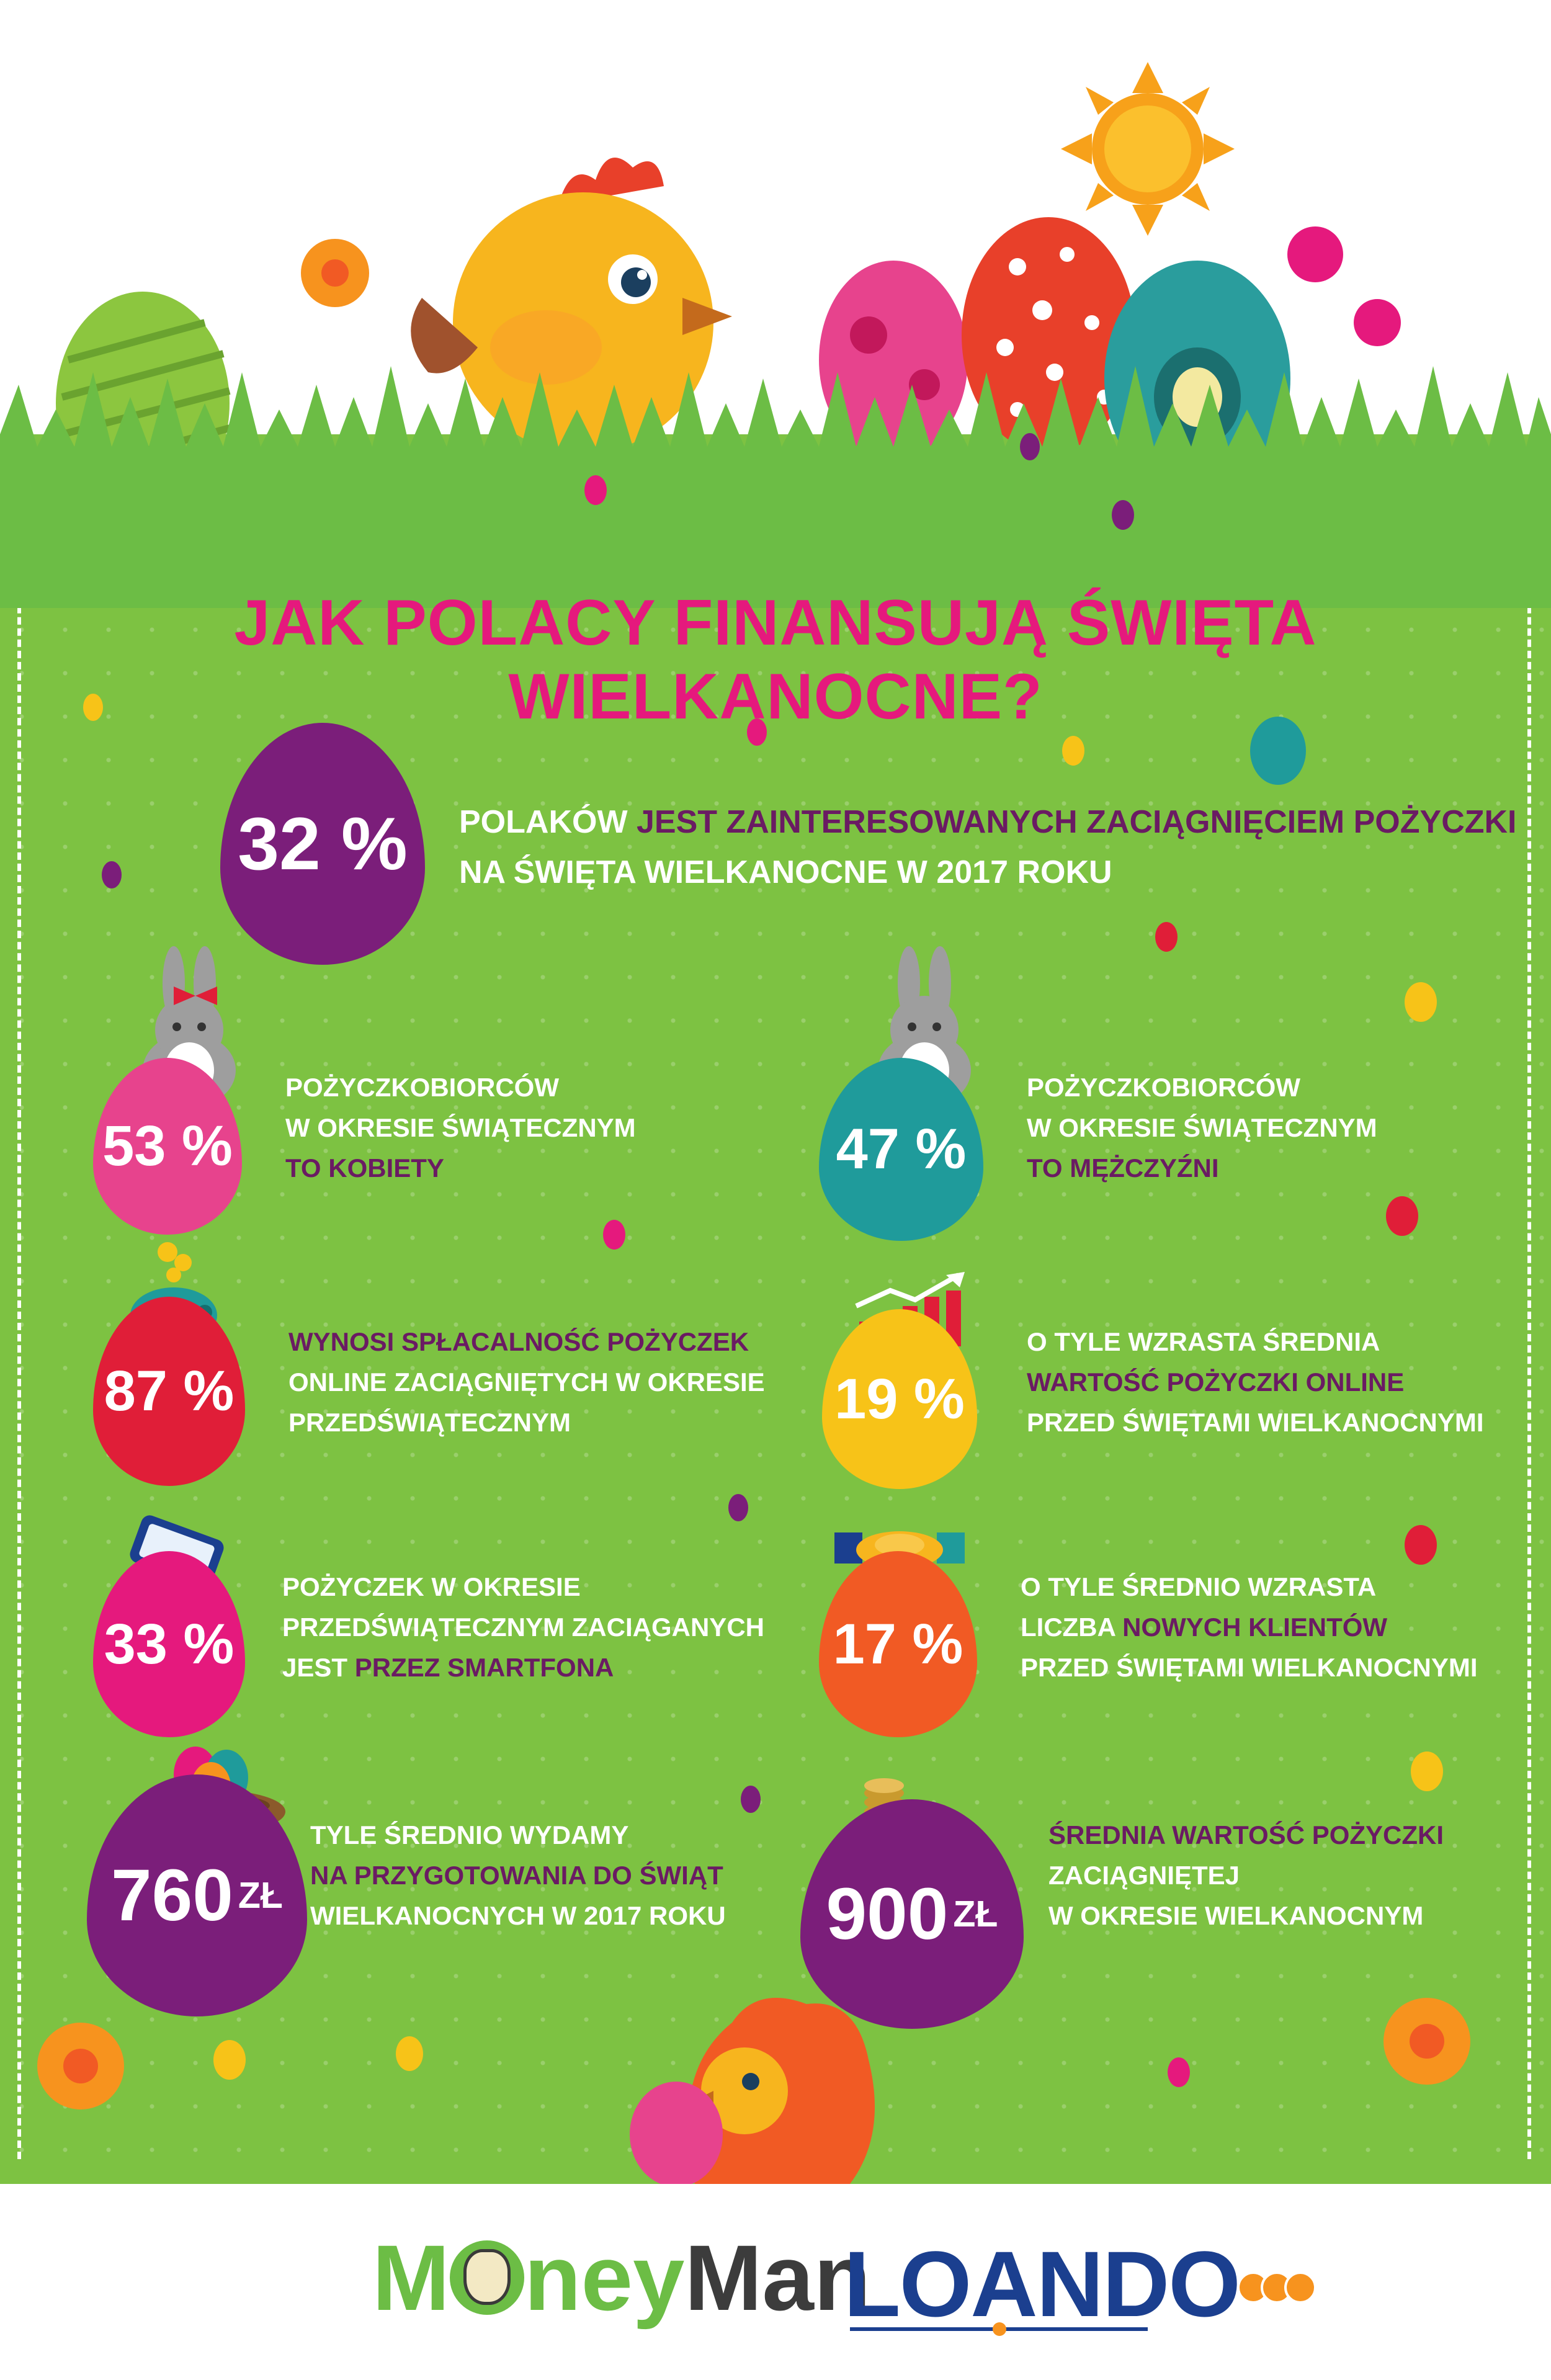 This screenshot has width=1551, height=2380. I want to click on stat-egg-smartphone: 33 %, so click(169, 1644).